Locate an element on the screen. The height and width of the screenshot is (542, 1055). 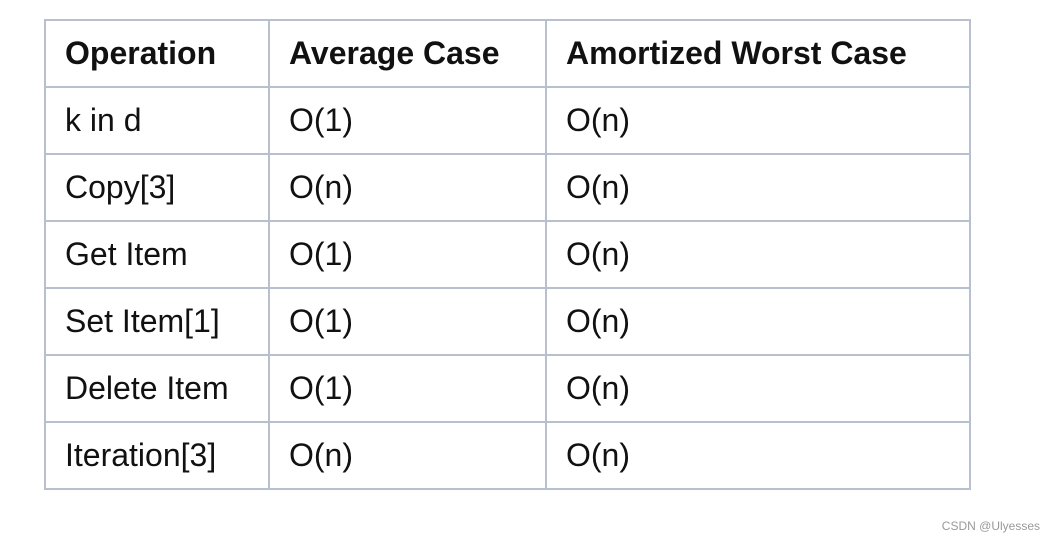
table-cell: Get Item is located at coordinates (157, 254).